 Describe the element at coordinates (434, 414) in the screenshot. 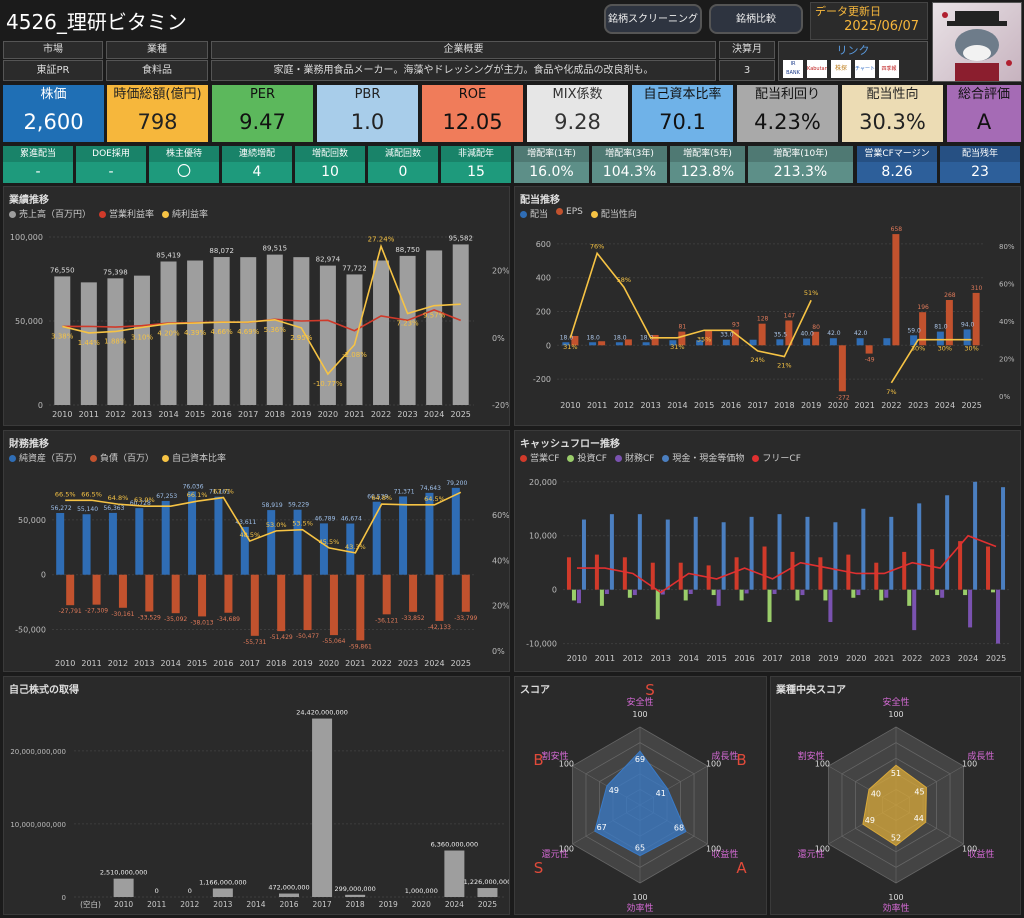

I see `x-tick: 2024` at that location.